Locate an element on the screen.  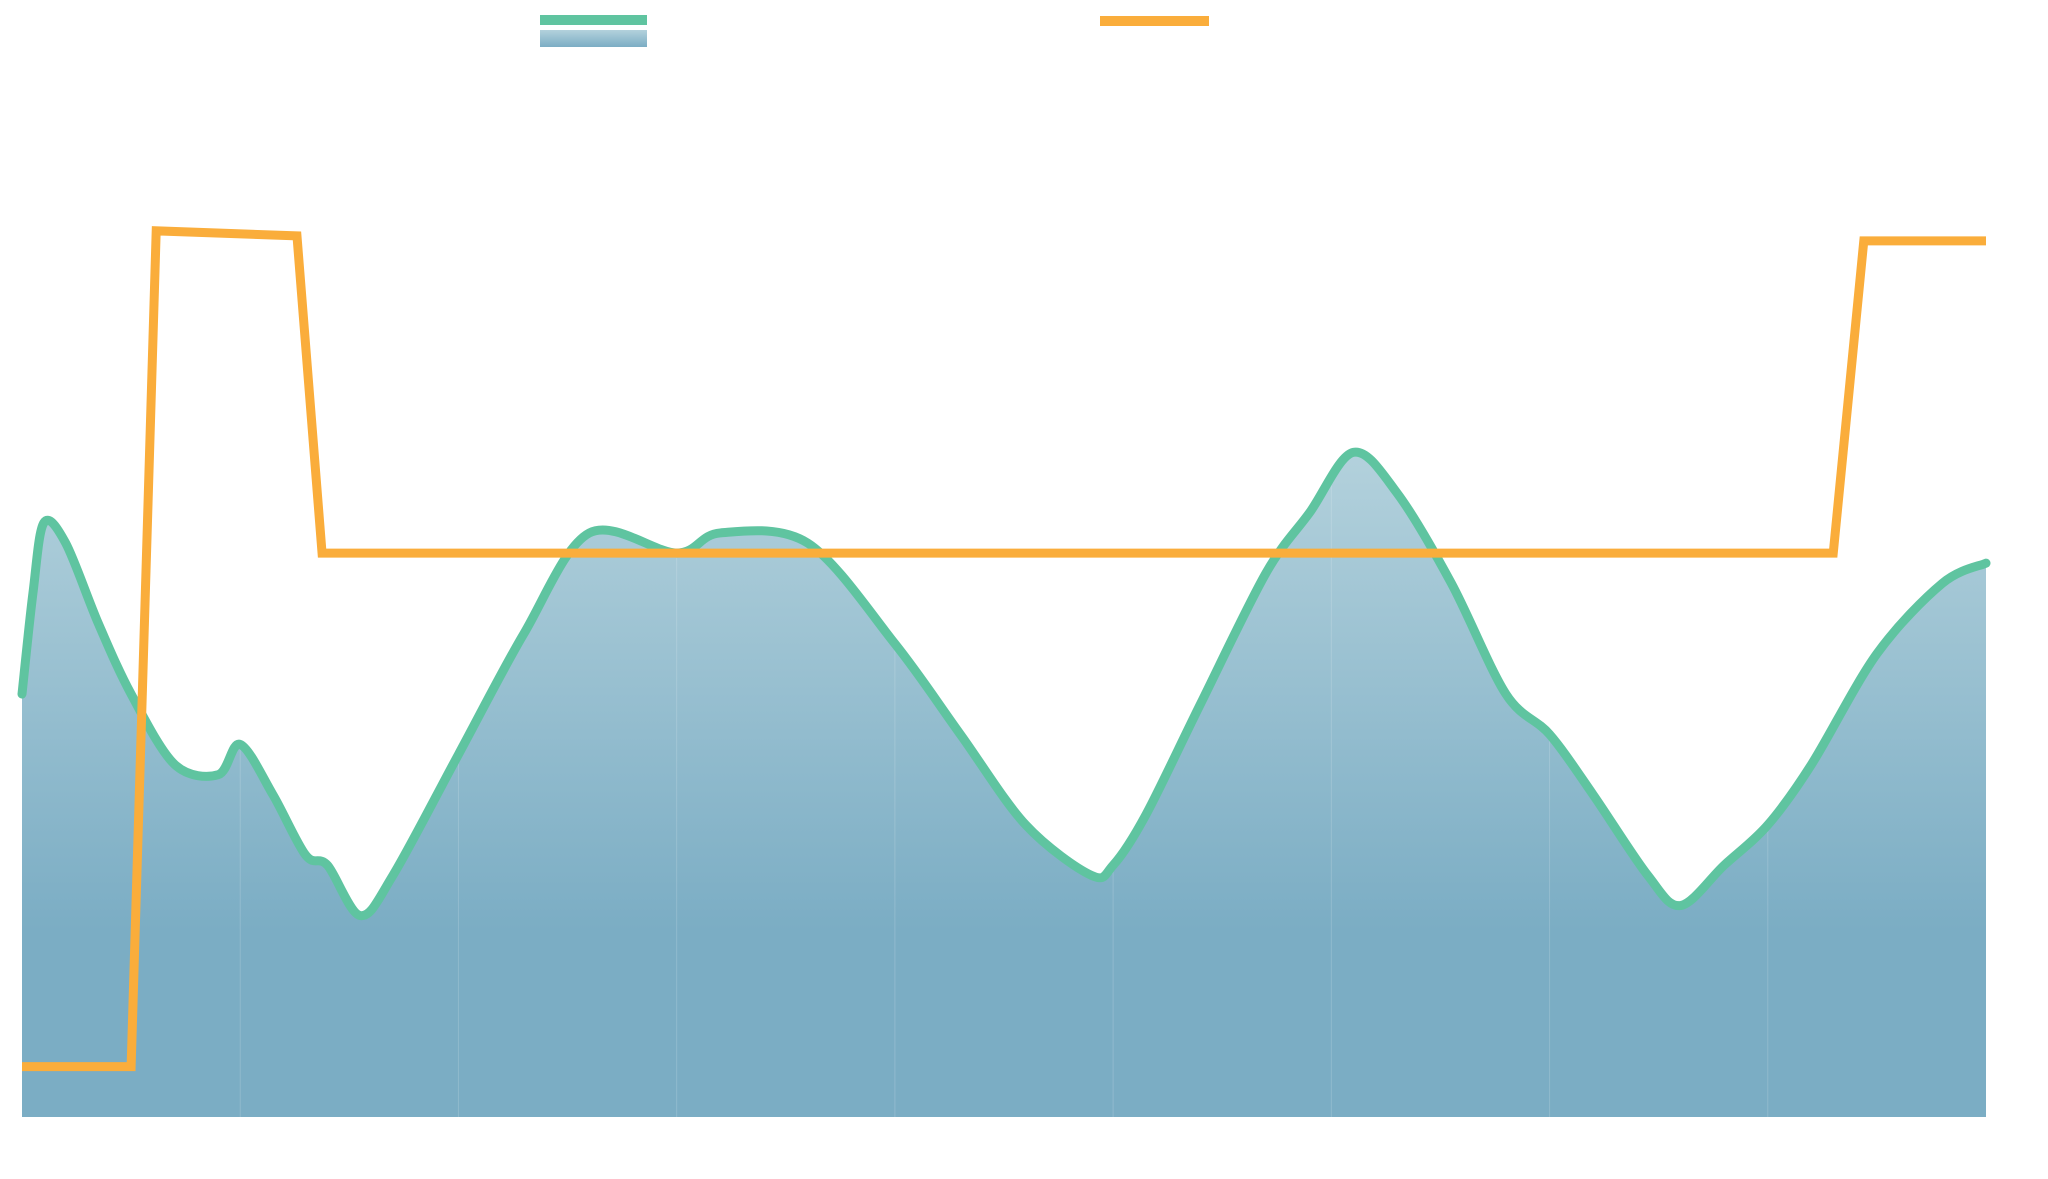
legend-swatch-step-line is located at coordinates (1154, 21).